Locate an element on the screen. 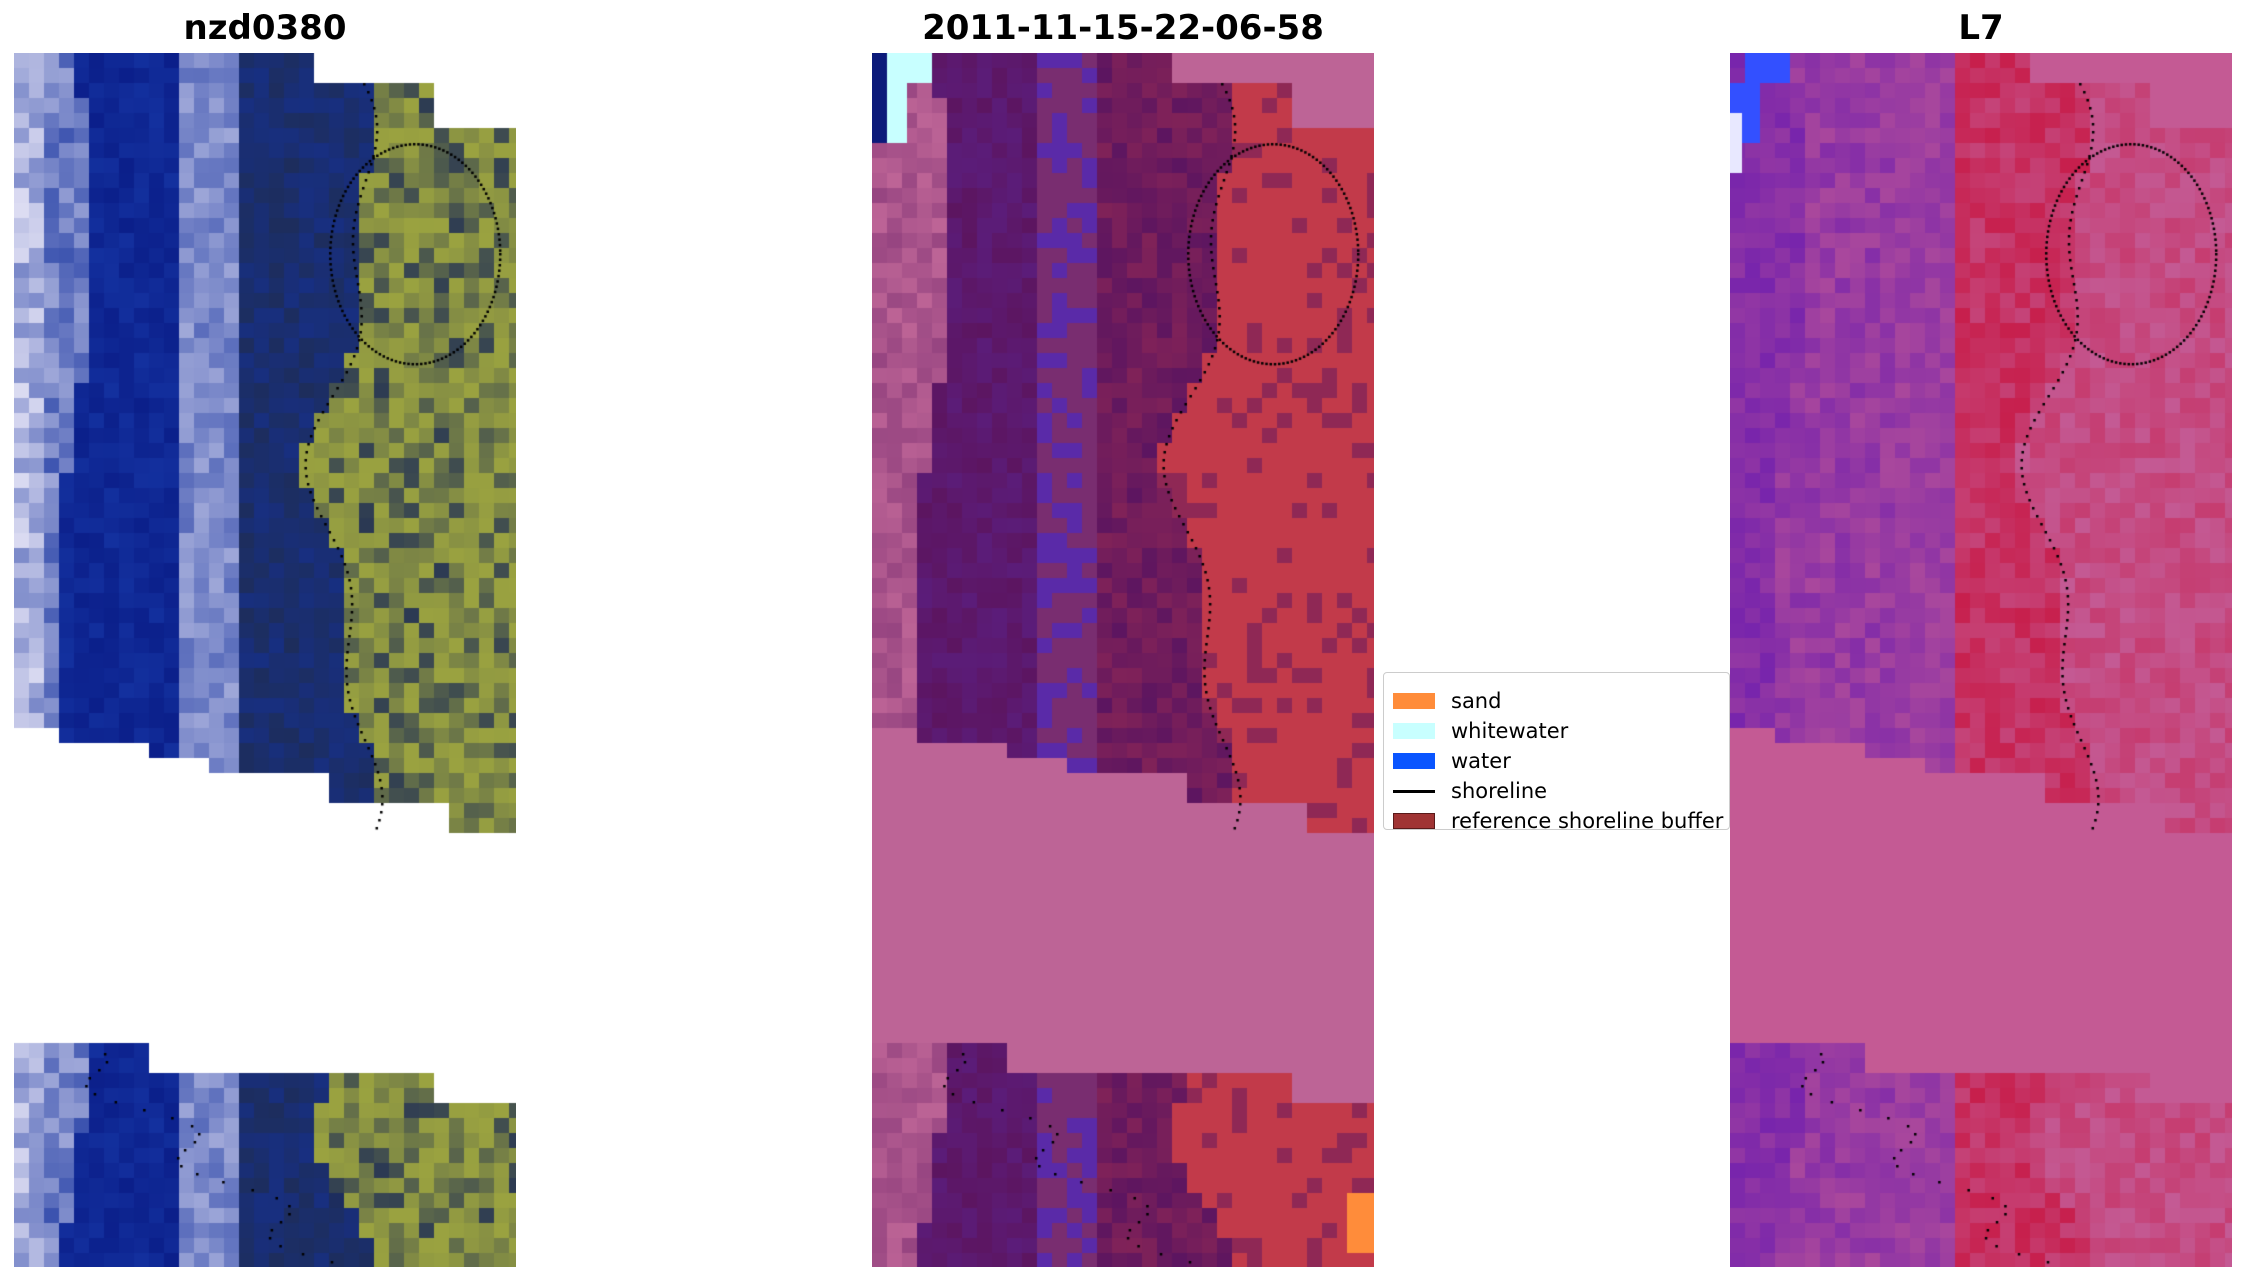  legend-label-reference-shoreline-buffer: reference shoreline buffer is located at coordinates (1587, 821).